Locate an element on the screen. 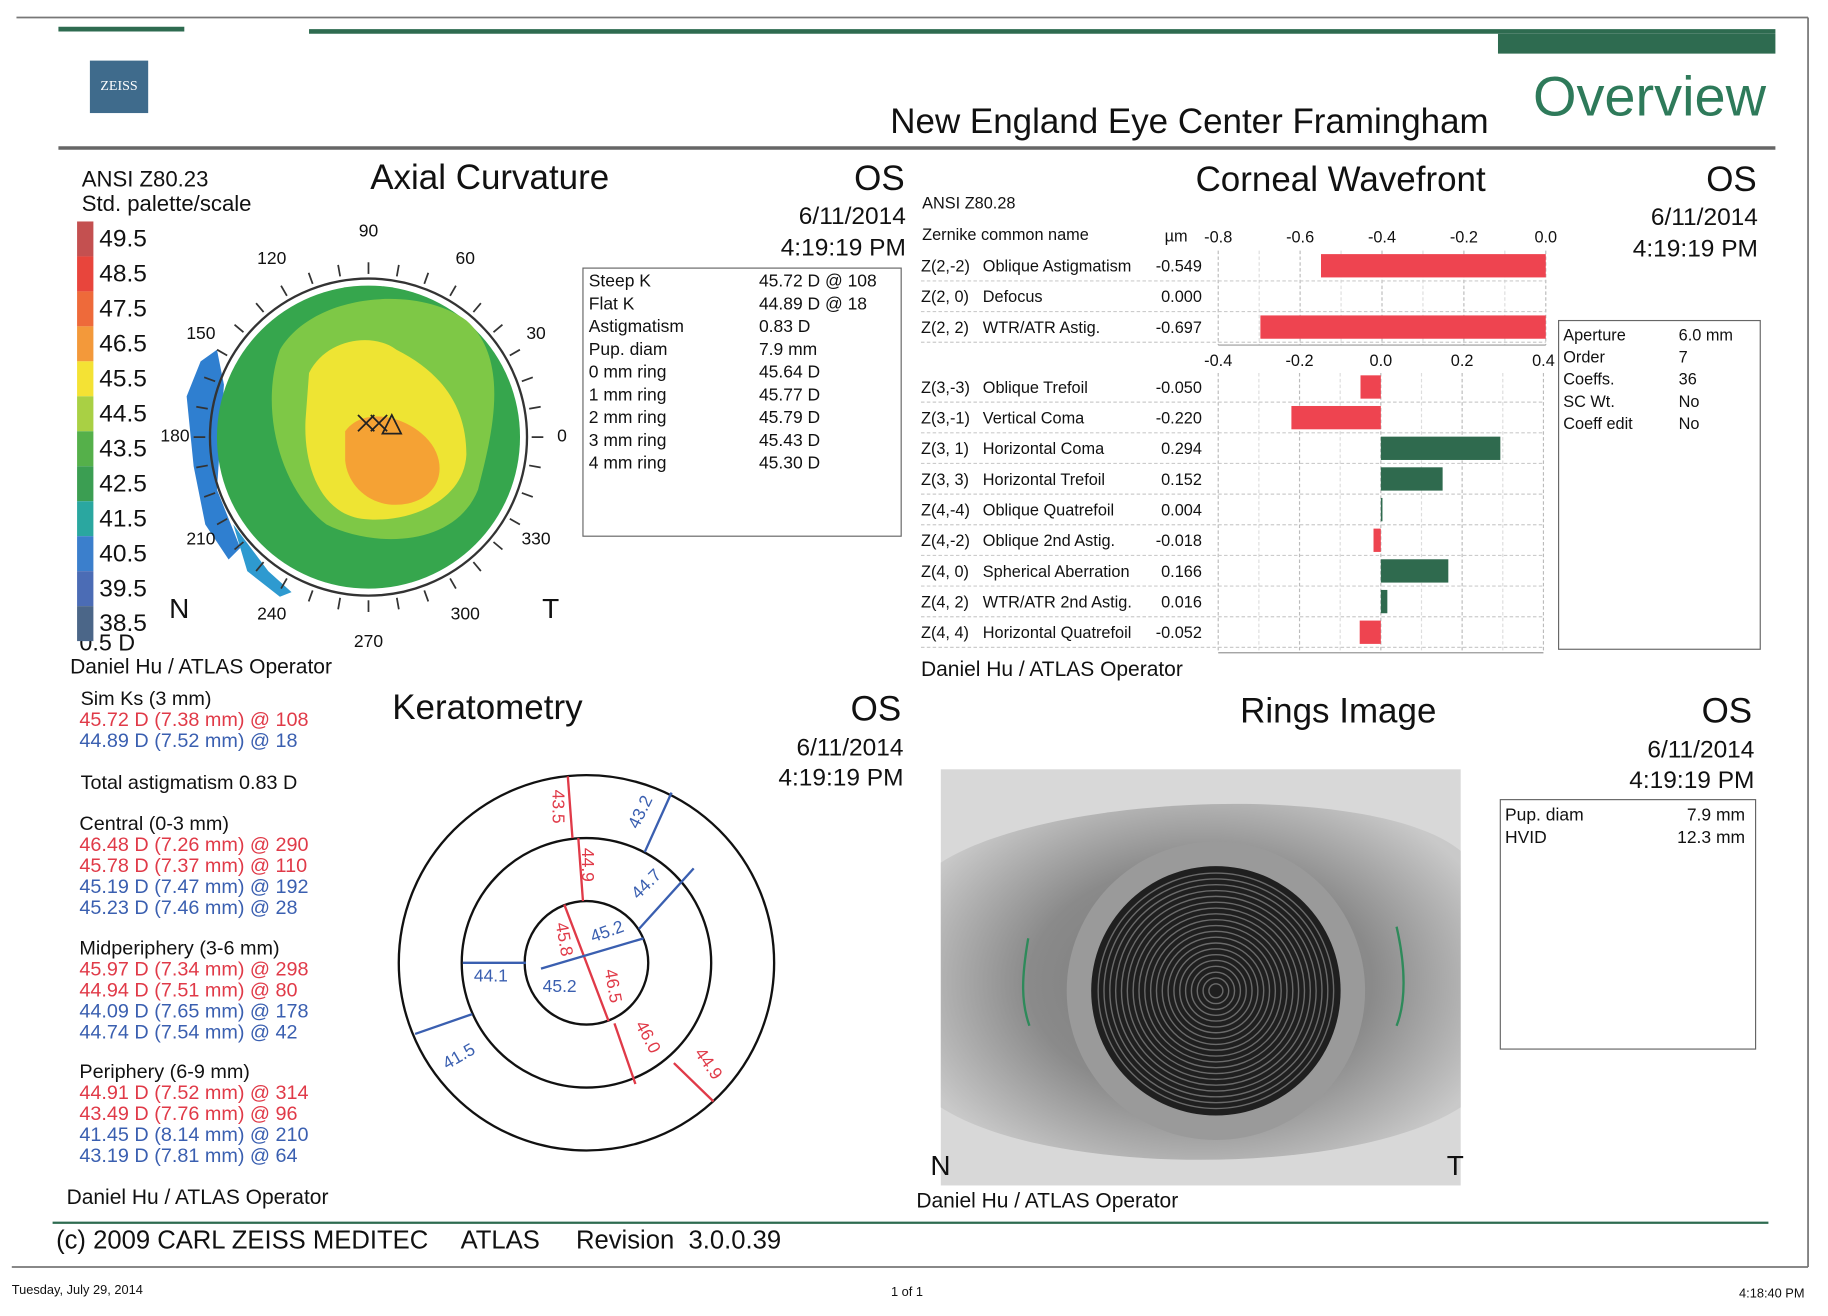  term-value: -0.549 is located at coordinates (1179, 267).